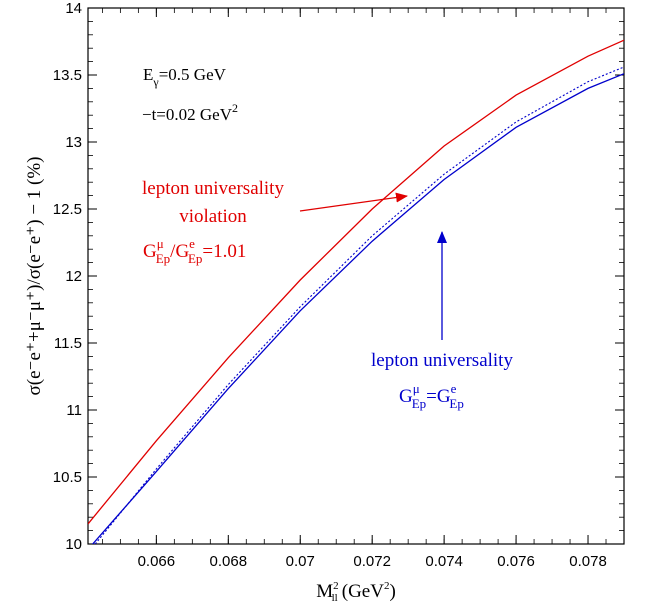 Image resolution: width=651 pixels, height=608 pixels. I want to click on y-axis-title: σ(e⁻e⁺+μ⁻μ⁺)/σ(e⁻e⁺) − 1 (%), so click(34, 275).